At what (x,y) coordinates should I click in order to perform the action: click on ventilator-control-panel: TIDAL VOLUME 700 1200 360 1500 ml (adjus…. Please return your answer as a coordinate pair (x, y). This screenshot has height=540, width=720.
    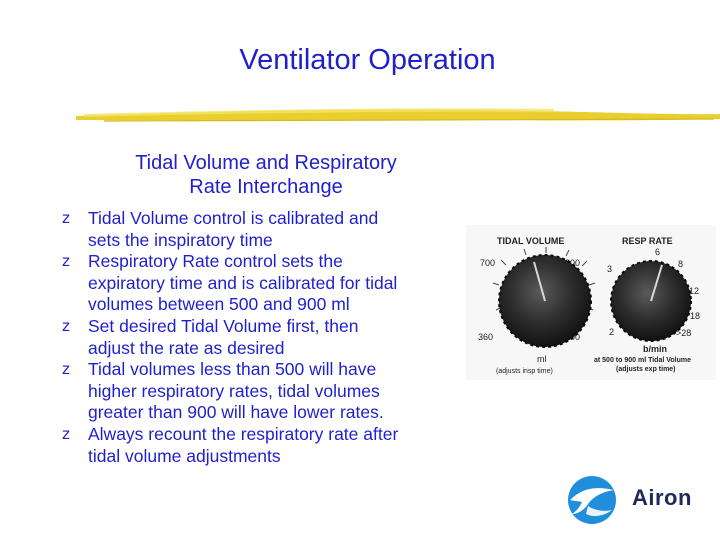
    Looking at the image, I should click on (591, 302).